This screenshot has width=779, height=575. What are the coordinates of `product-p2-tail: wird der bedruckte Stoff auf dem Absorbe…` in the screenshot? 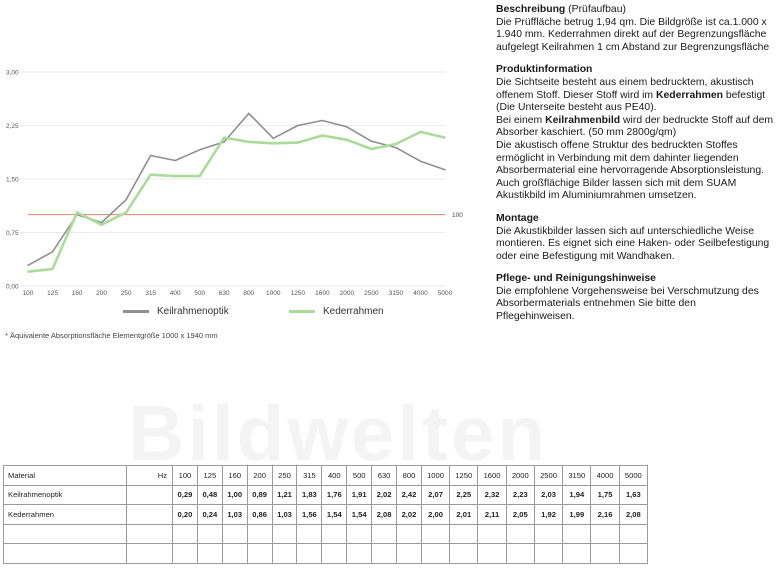 It's located at (635, 126).